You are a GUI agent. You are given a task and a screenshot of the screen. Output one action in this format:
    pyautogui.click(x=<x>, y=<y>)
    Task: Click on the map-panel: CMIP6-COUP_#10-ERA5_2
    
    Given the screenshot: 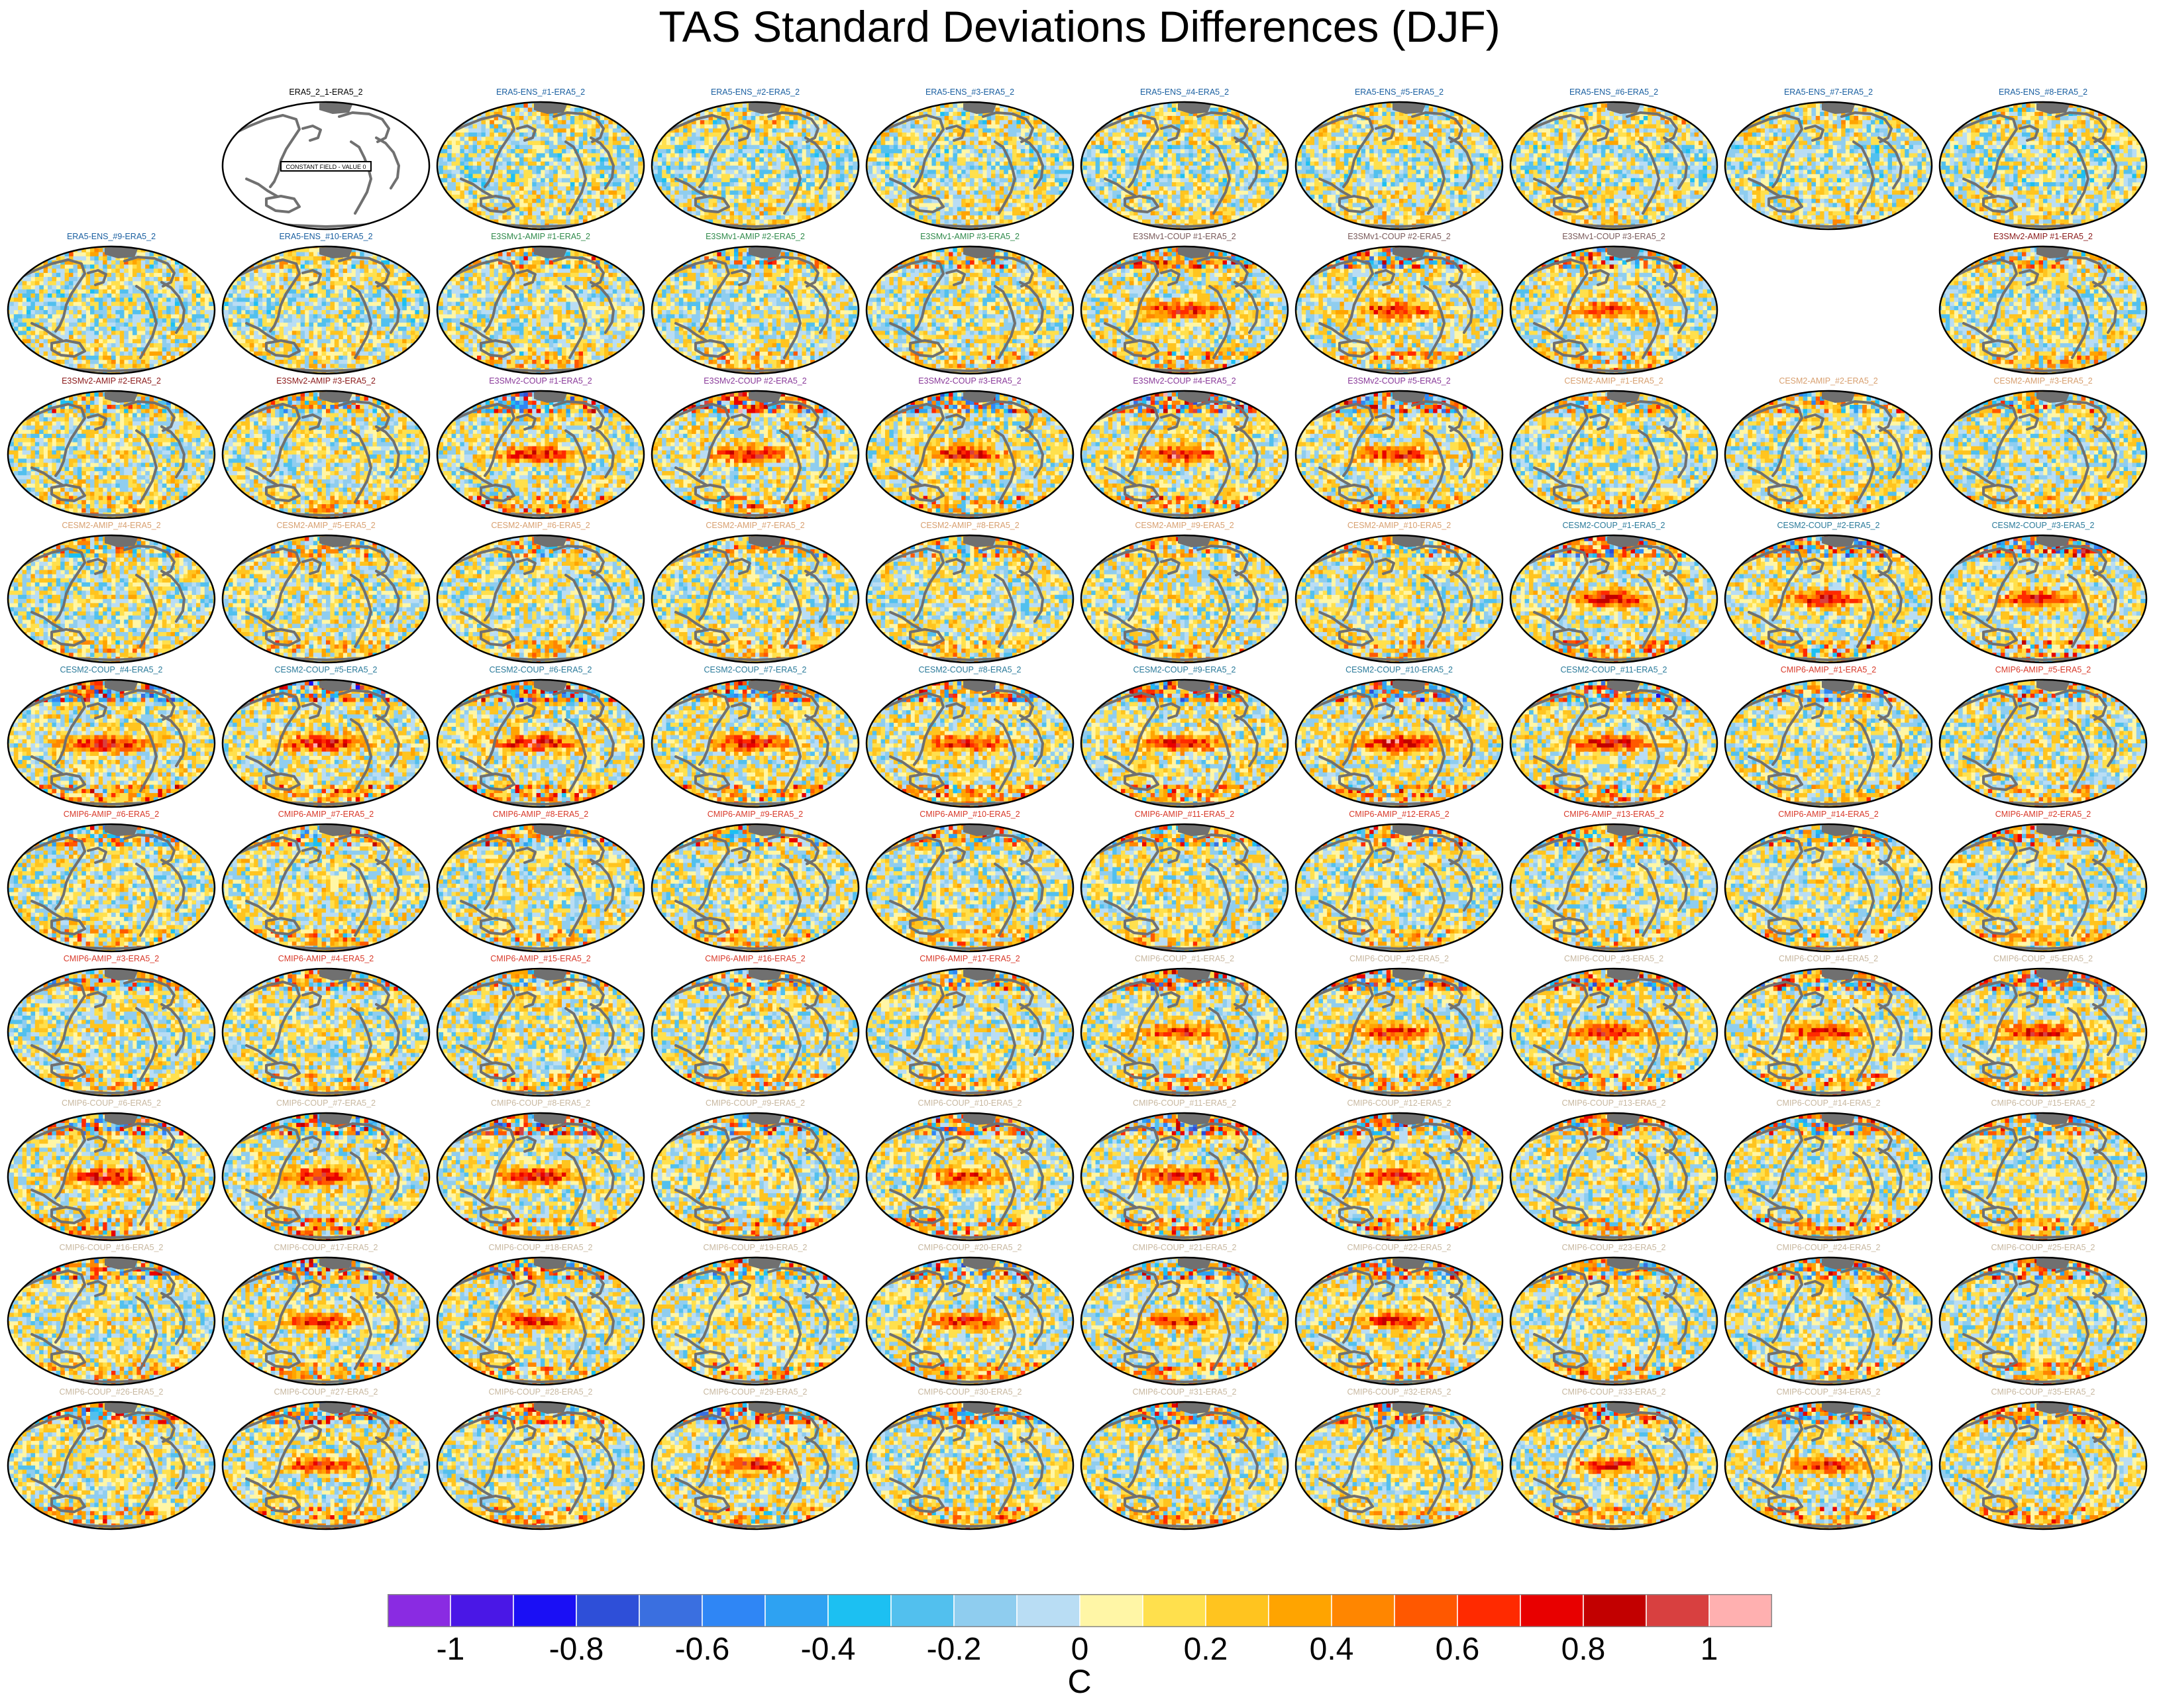 What is the action you would take?
    pyautogui.click(x=970, y=1170)
    